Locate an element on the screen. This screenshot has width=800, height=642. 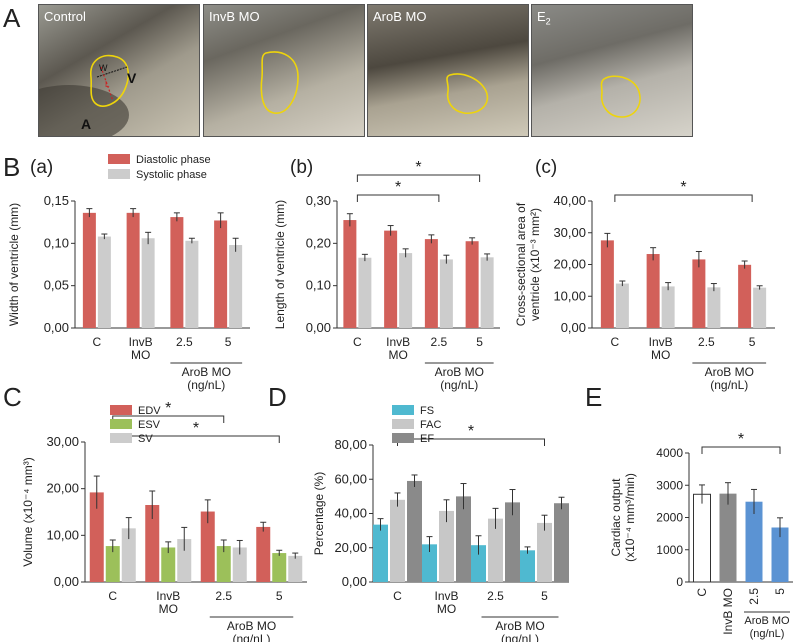
d-category-label: InvB is located at coordinates (446, 596).